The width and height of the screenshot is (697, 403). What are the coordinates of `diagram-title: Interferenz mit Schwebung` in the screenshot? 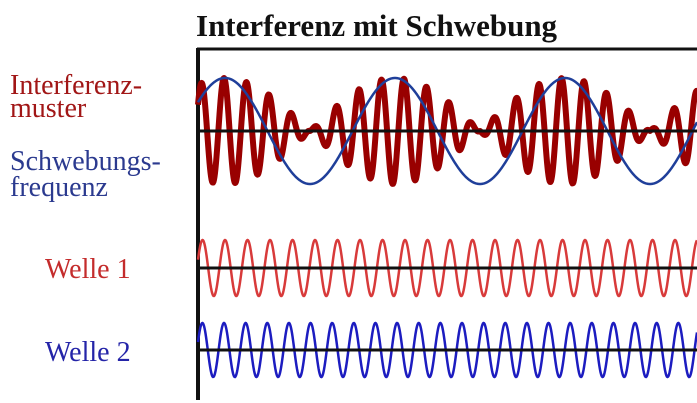 It's located at (377, 25).